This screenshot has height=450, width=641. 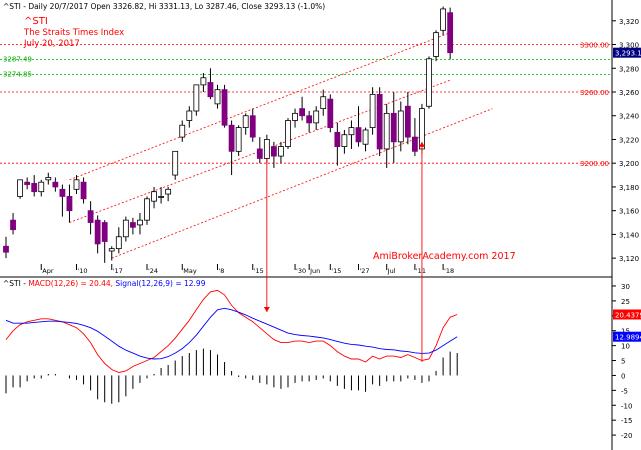 I want to click on macd-tick-label: -15, so click(x=626, y=421).